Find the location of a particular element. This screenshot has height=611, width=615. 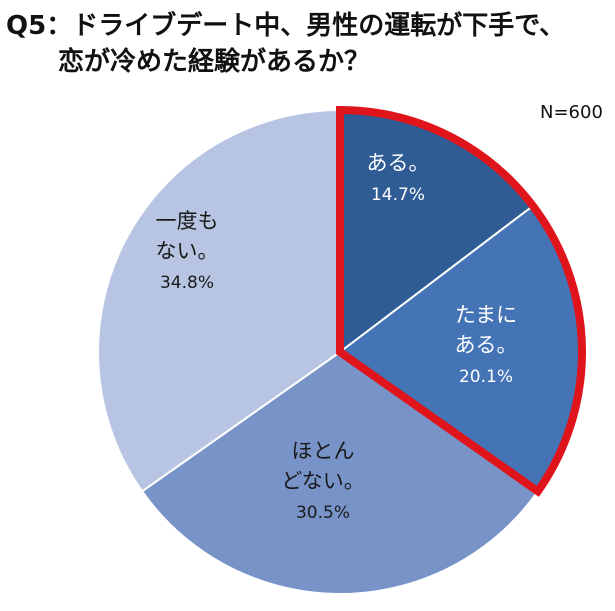

slice-category-label-2: たまに is located at coordinates (486, 315).